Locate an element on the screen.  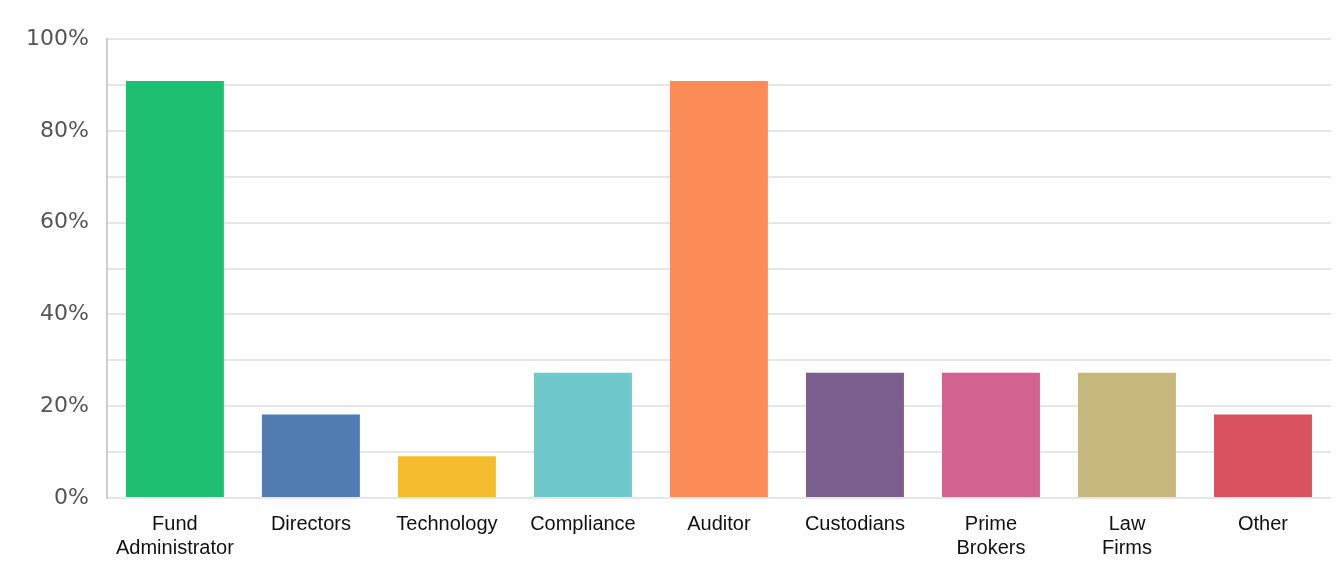
y-tick-label: 20% is located at coordinates (64, 404).